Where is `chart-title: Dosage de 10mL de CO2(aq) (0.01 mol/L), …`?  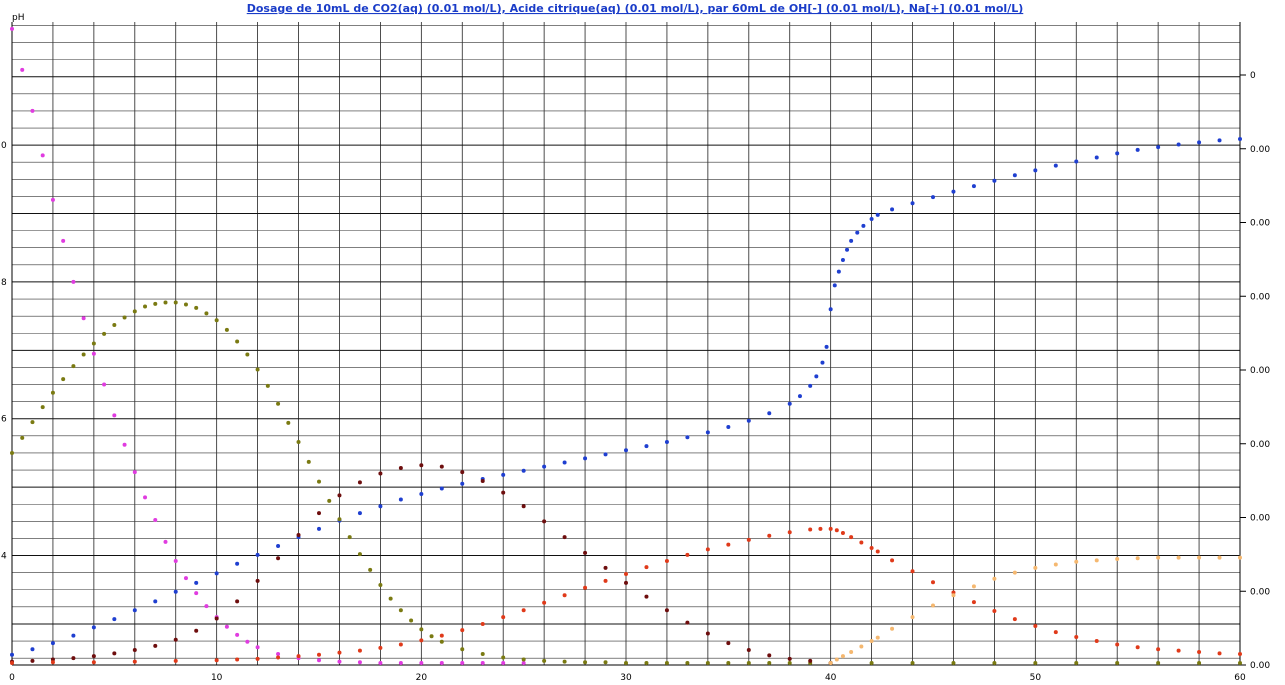 chart-title: Dosage de 10mL de CO2(aq) (0.01 mol/L), … is located at coordinates (635, 8).